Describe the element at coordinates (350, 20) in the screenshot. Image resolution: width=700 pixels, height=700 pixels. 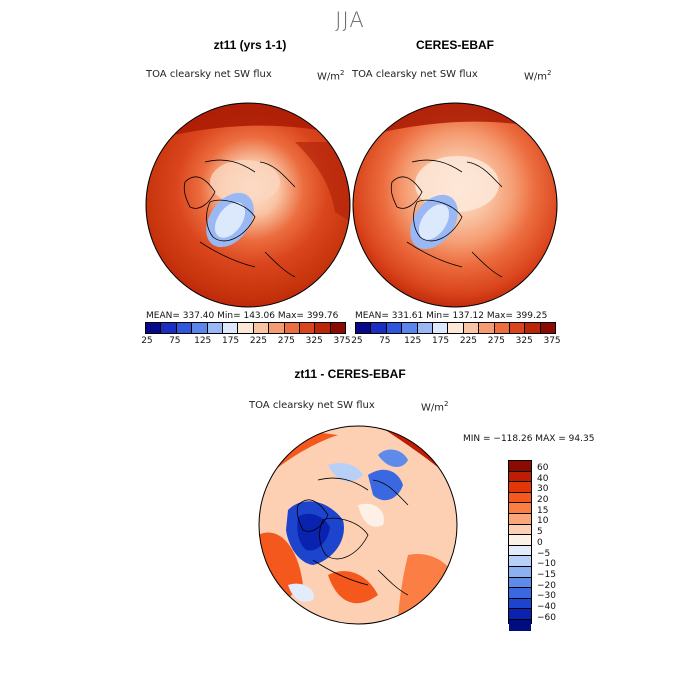
I see `season-title: JJA` at that location.